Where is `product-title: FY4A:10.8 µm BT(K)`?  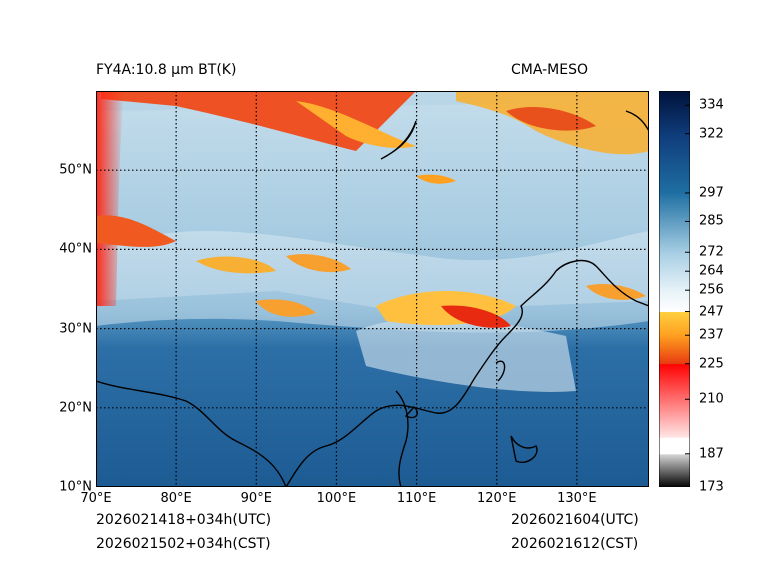
product-title: FY4A:10.8 µm BT(K) is located at coordinates (166, 70).